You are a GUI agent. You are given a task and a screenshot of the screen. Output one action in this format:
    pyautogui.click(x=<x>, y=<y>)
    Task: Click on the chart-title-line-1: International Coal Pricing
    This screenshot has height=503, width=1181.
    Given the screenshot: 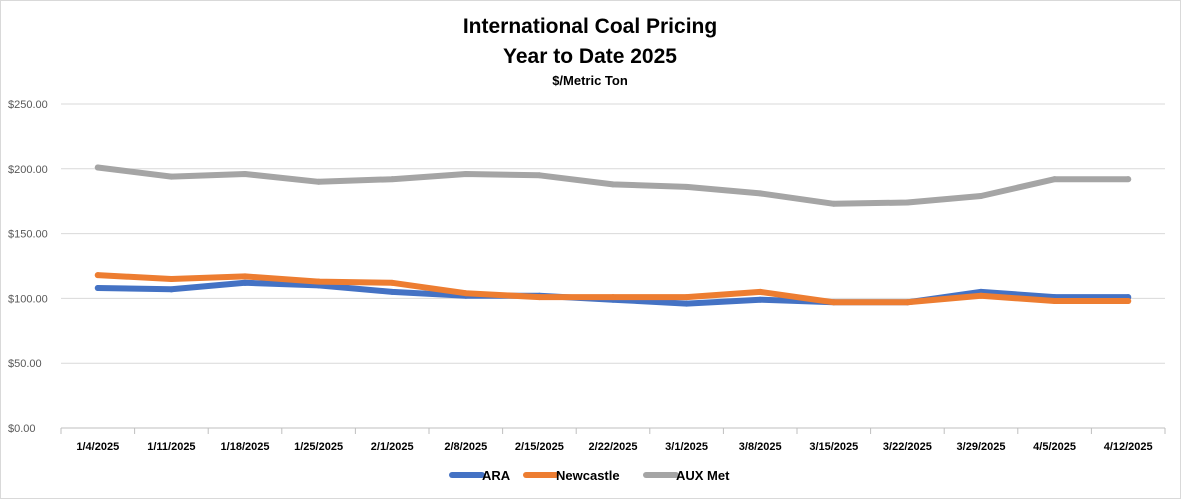 What is the action you would take?
    pyautogui.click(x=590, y=26)
    